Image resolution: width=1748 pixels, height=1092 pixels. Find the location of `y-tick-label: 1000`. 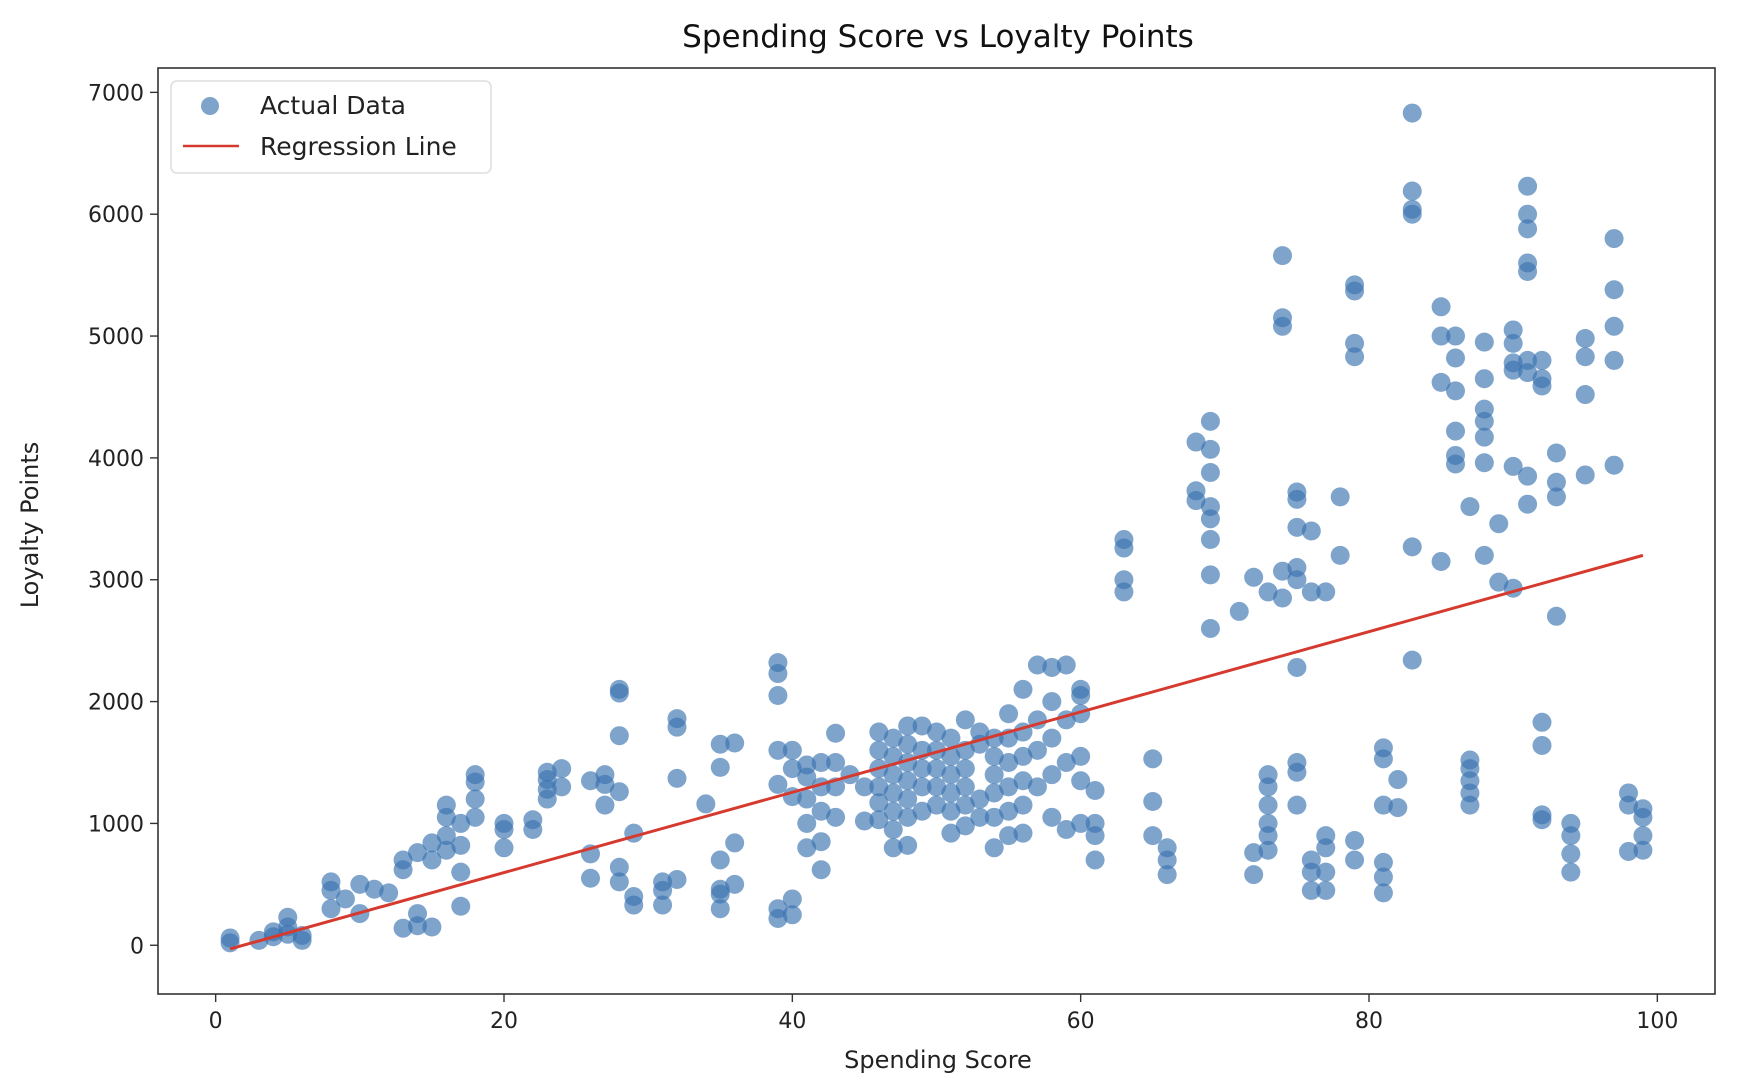

y-tick-label: 1000 is located at coordinates (116, 824).